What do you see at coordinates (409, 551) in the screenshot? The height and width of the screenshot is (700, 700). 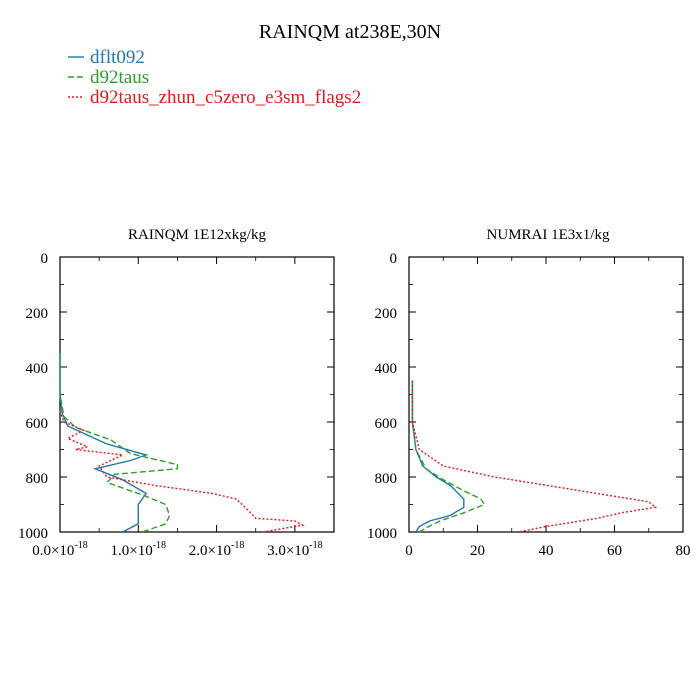 I see `x-tick-label: 0` at bounding box center [409, 551].